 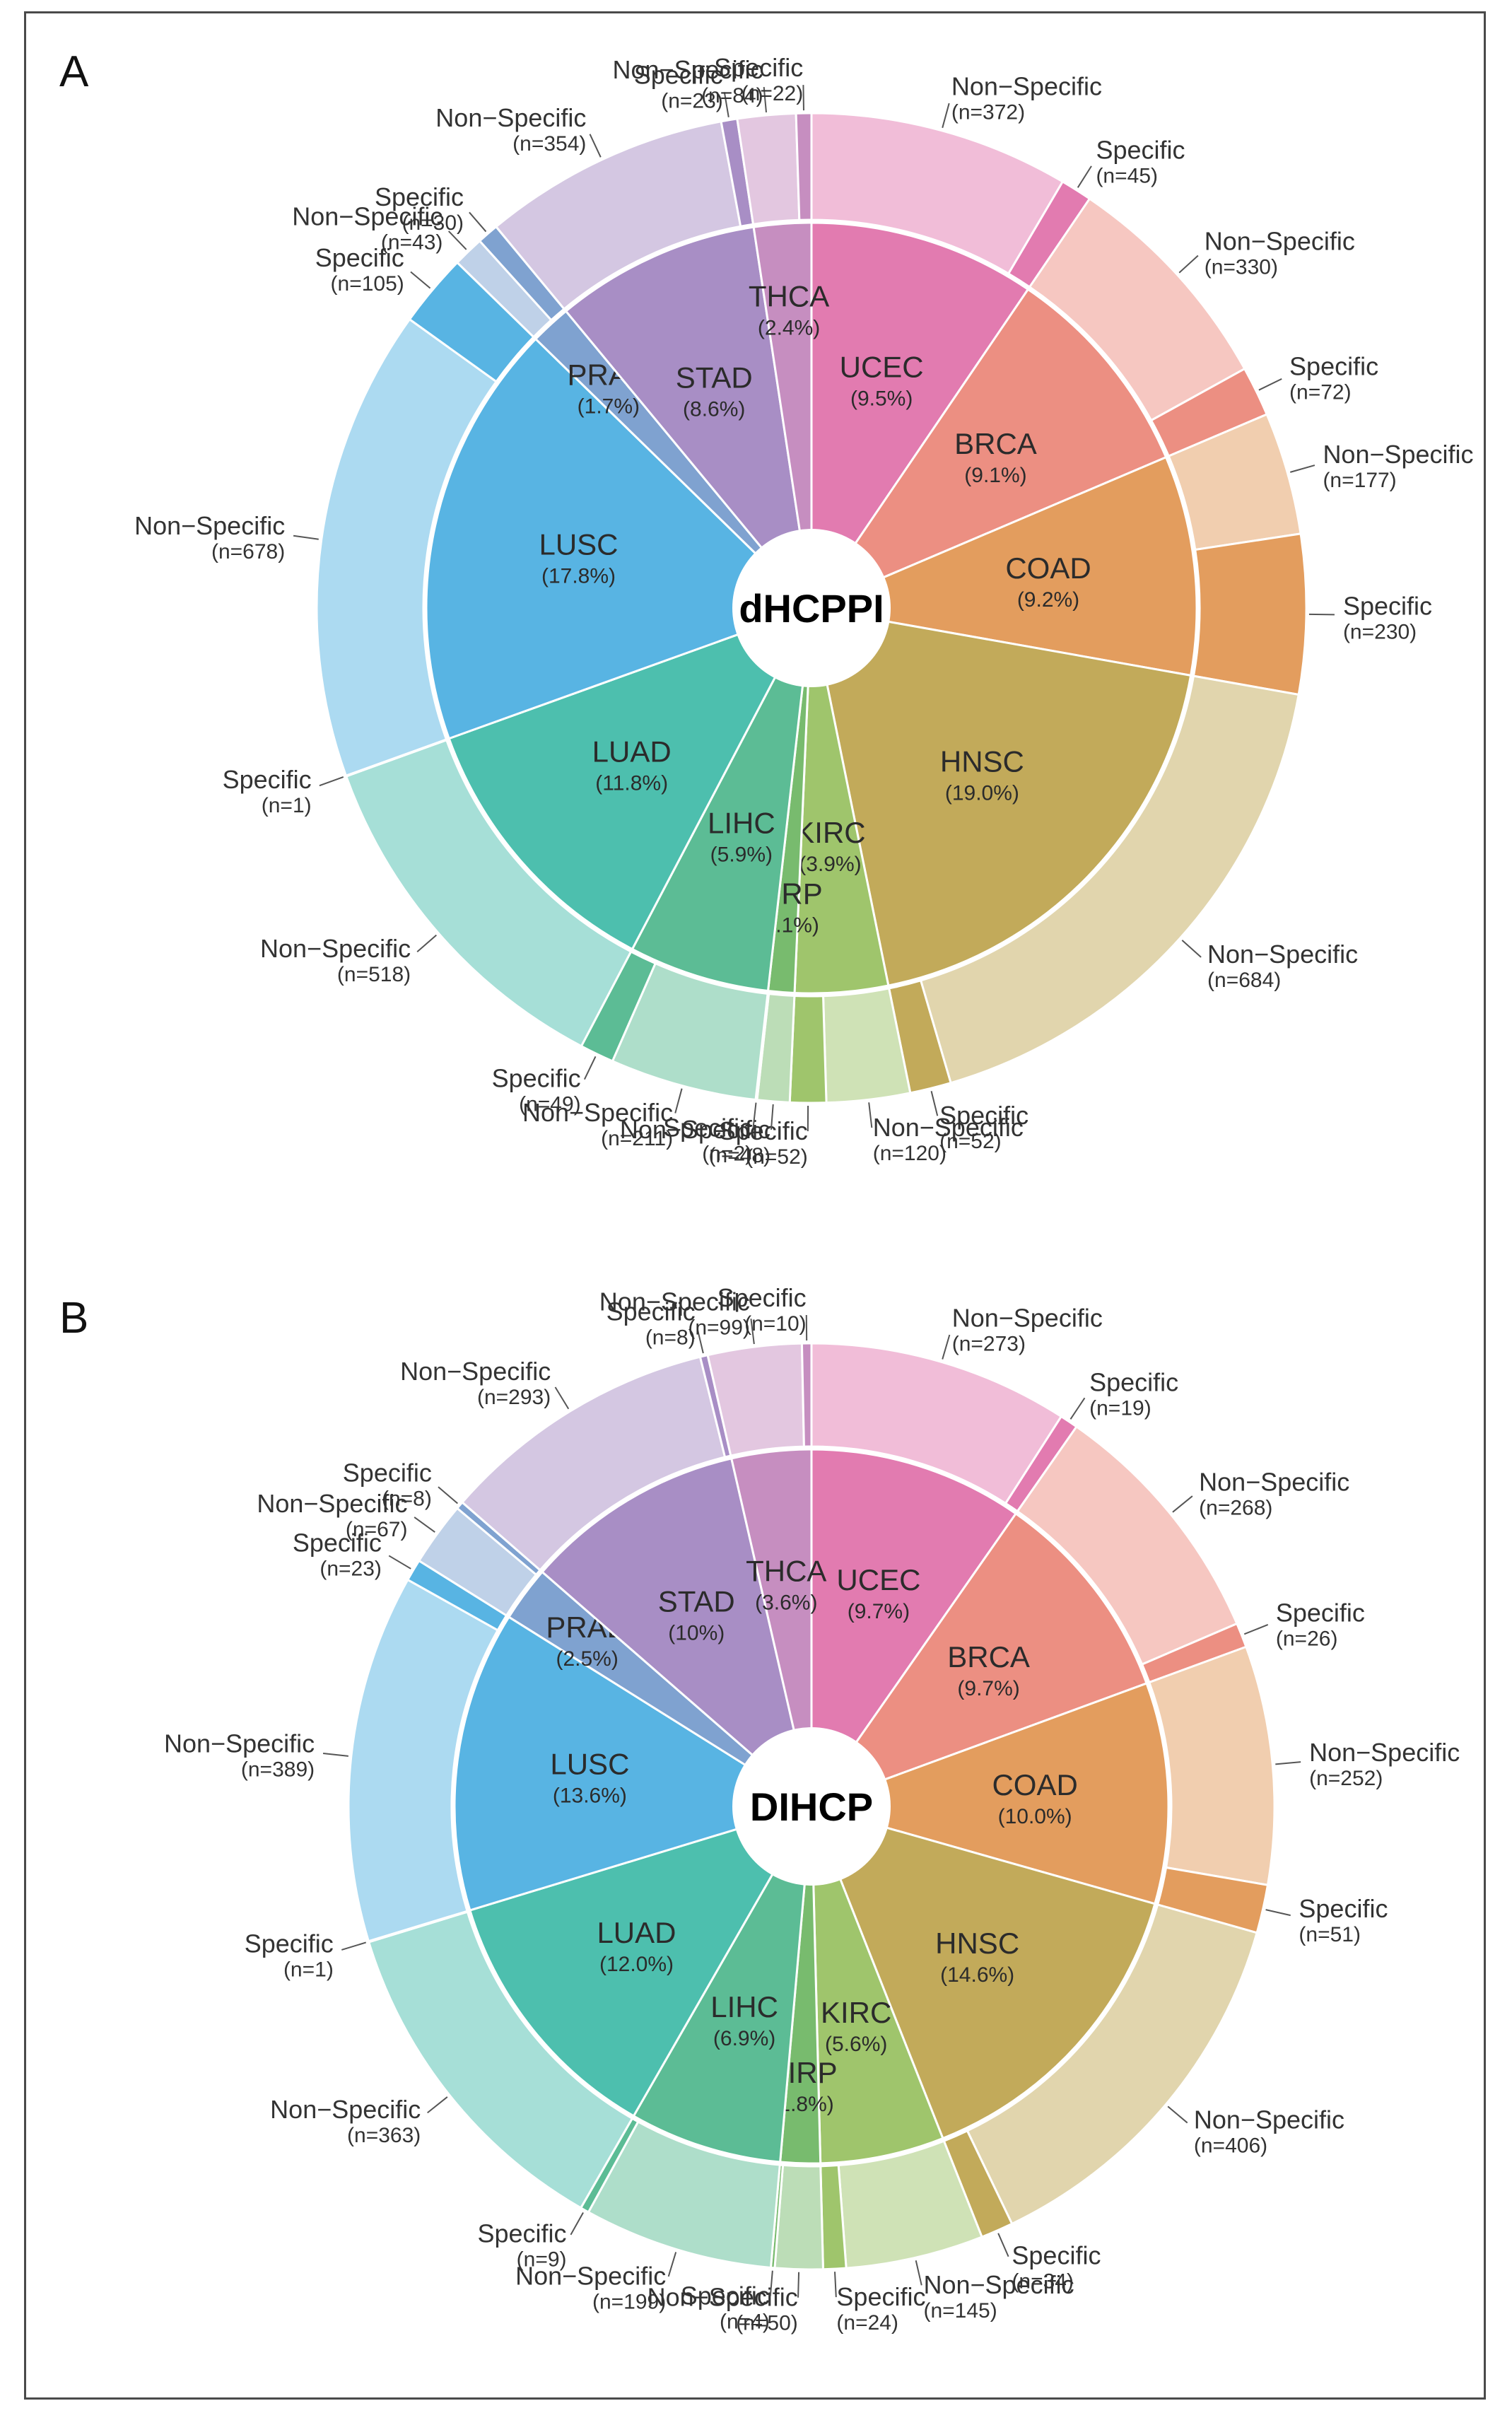 What do you see at coordinates (988, 1656) in the screenshot?
I see `category-name: BRCA` at bounding box center [988, 1656].